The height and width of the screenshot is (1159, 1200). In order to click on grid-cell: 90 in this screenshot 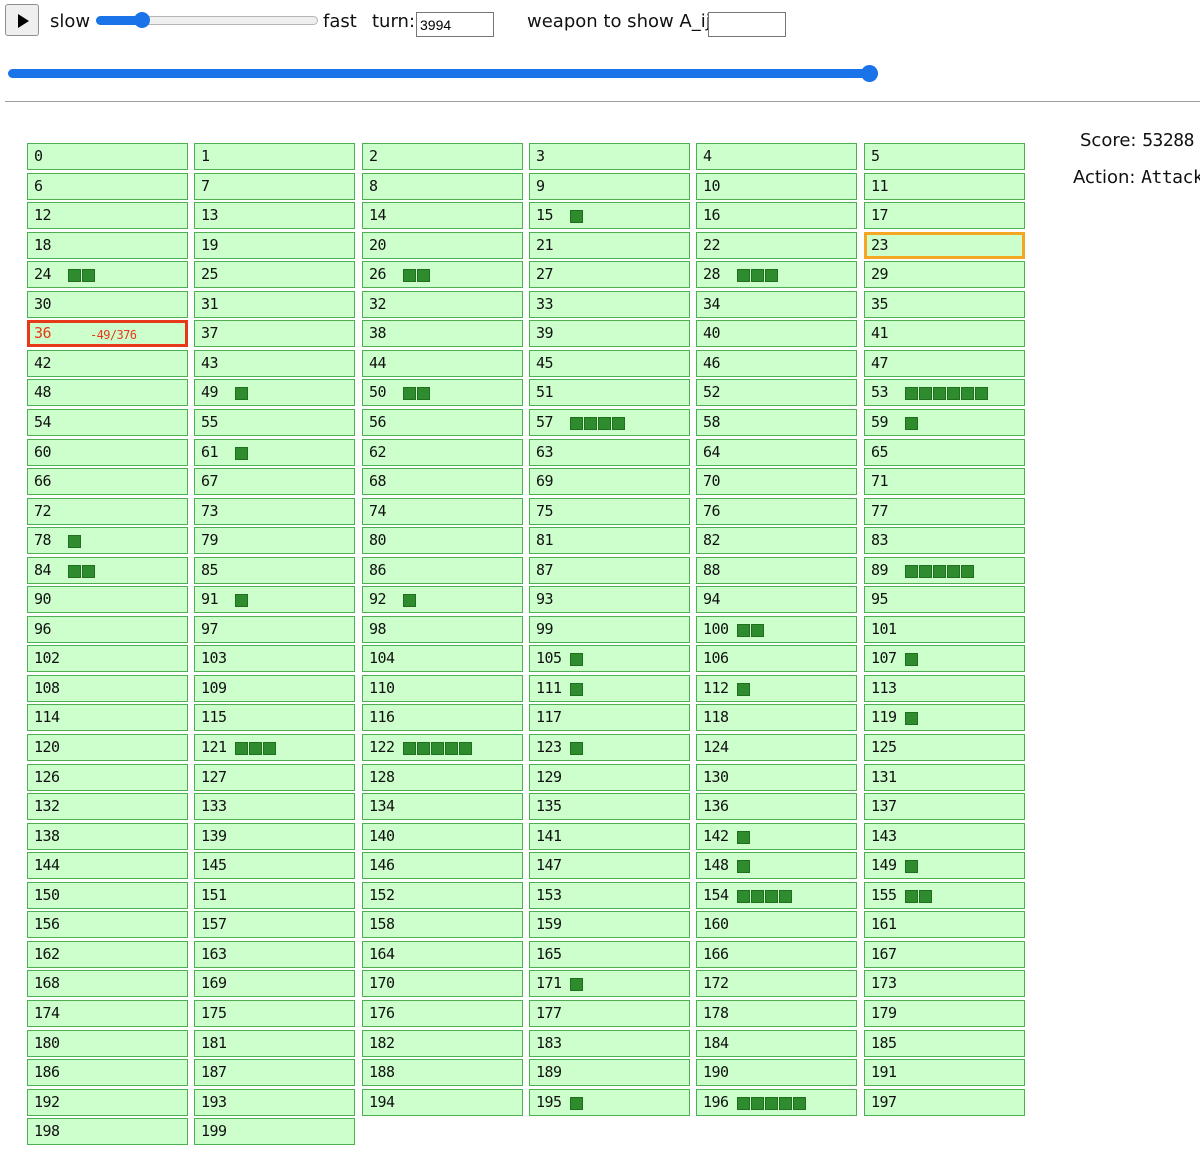, I will do `click(107, 599)`.